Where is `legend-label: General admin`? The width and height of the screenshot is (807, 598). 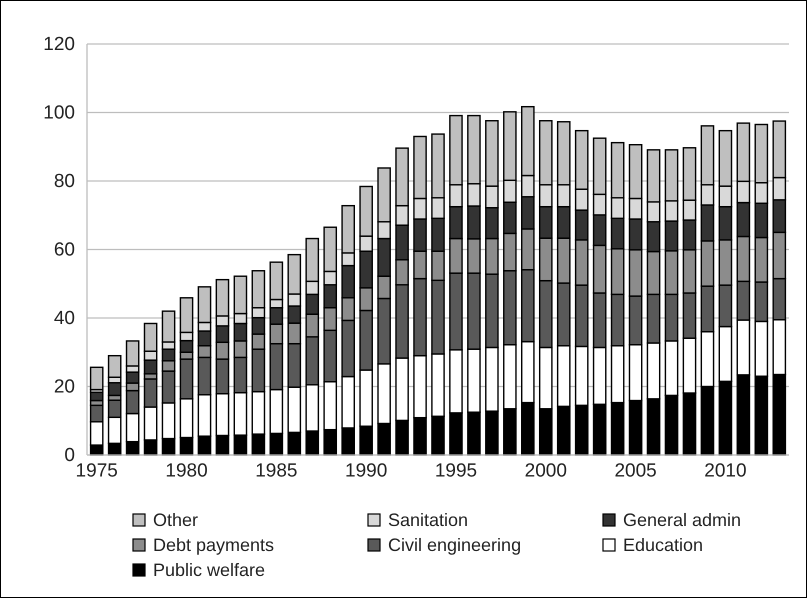
legend-label: General admin is located at coordinates (682, 520).